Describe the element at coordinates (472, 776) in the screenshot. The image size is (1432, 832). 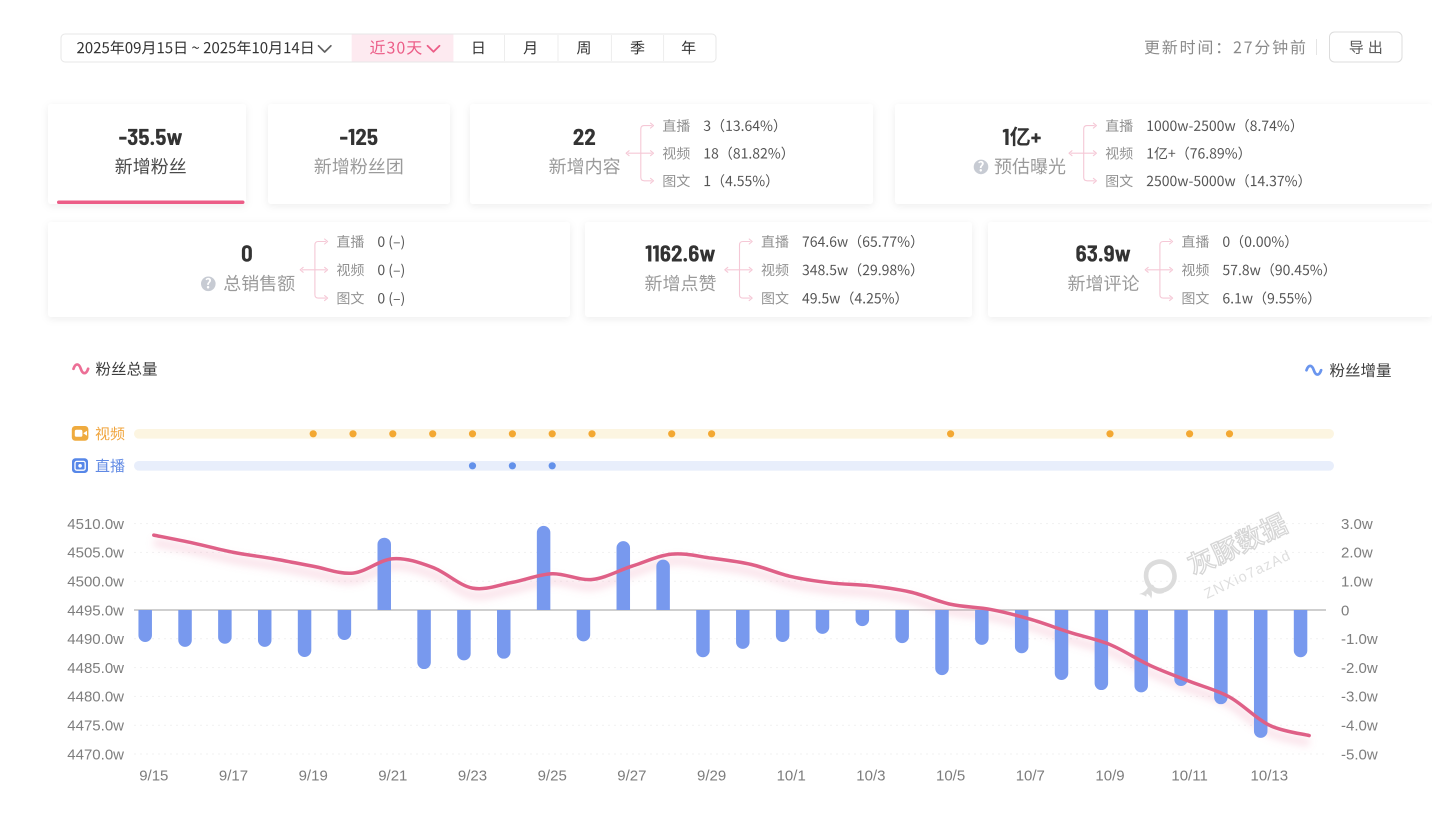
I see `svg-text: 9/23` at that location.